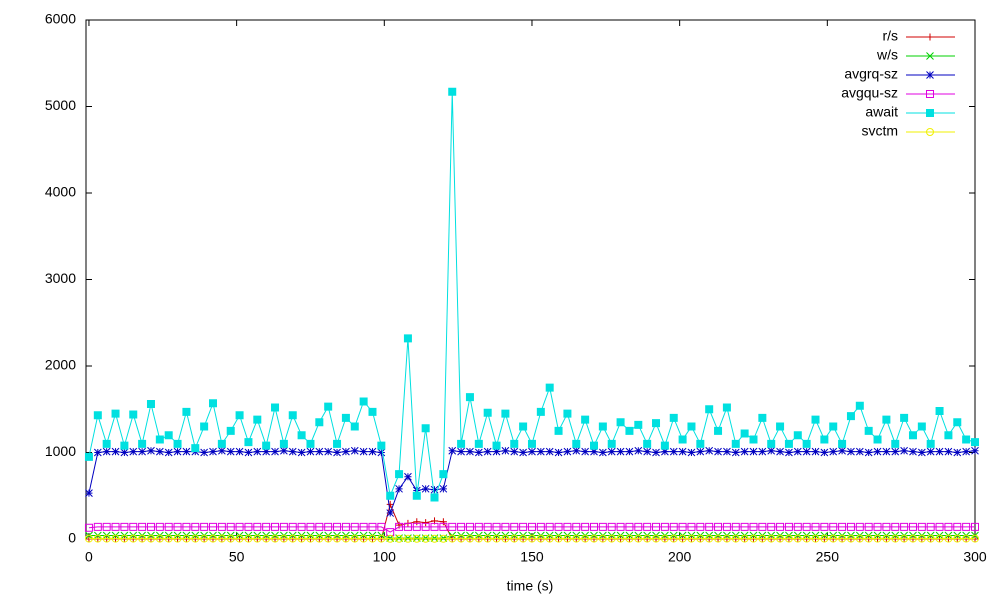 The image size is (1000, 600). Describe the element at coordinates (72, 538) in the screenshot. I see `y-tick-label: 0` at that location.